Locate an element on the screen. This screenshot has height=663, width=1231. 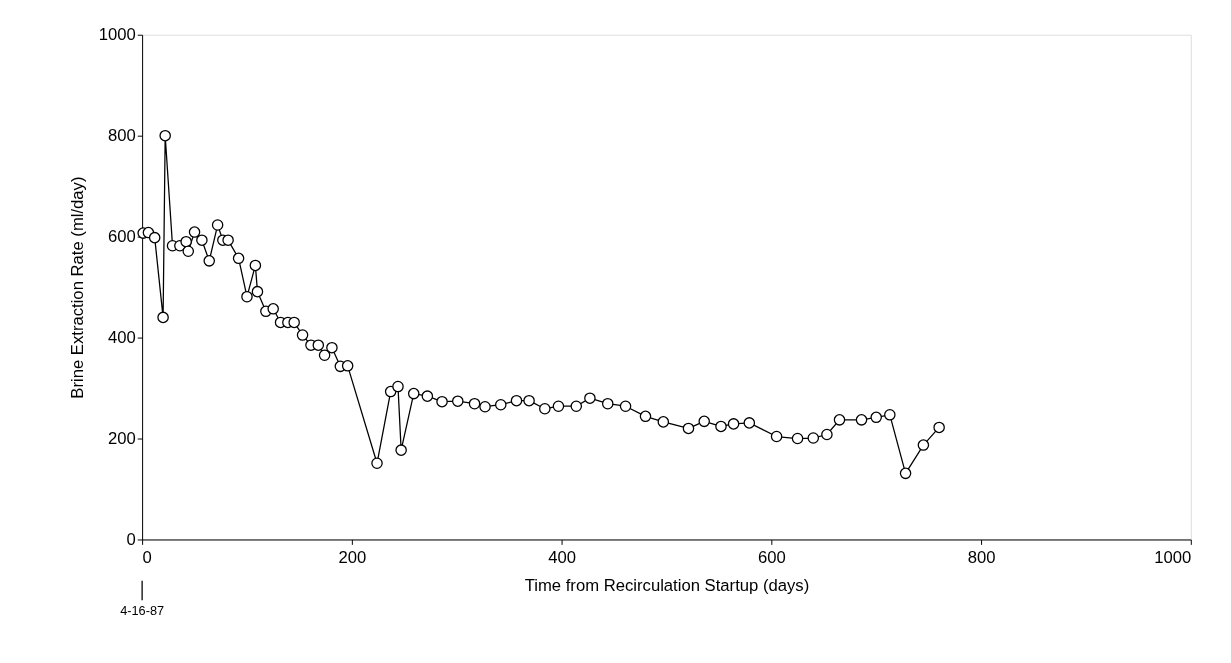
annotation: 4-16-87 is located at coordinates (142, 610).